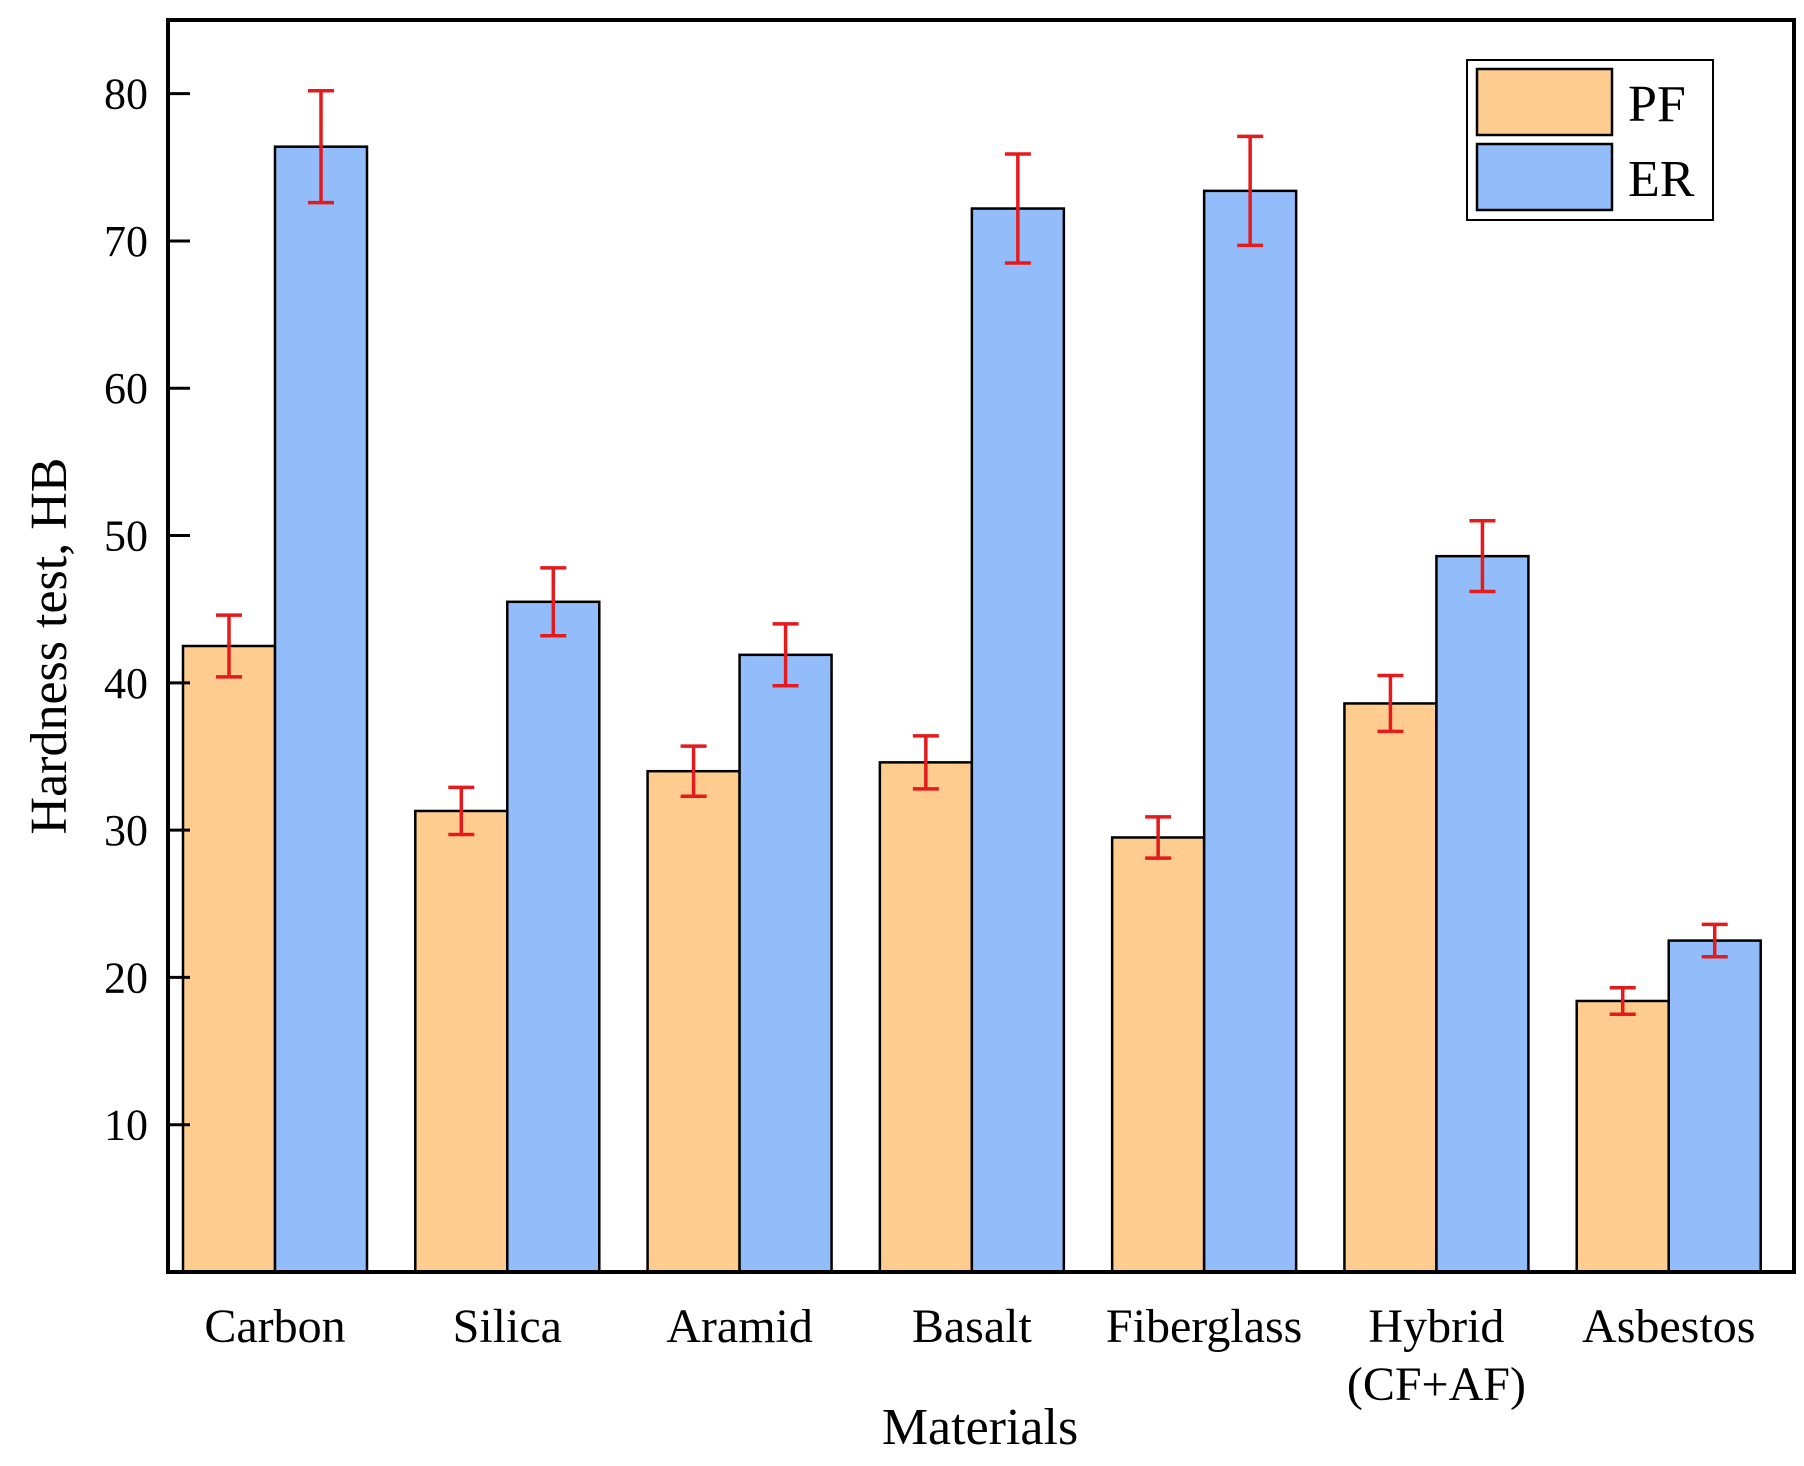  Describe the element at coordinates (126, 683) in the screenshot. I see `y-tick-label: 40` at that location.